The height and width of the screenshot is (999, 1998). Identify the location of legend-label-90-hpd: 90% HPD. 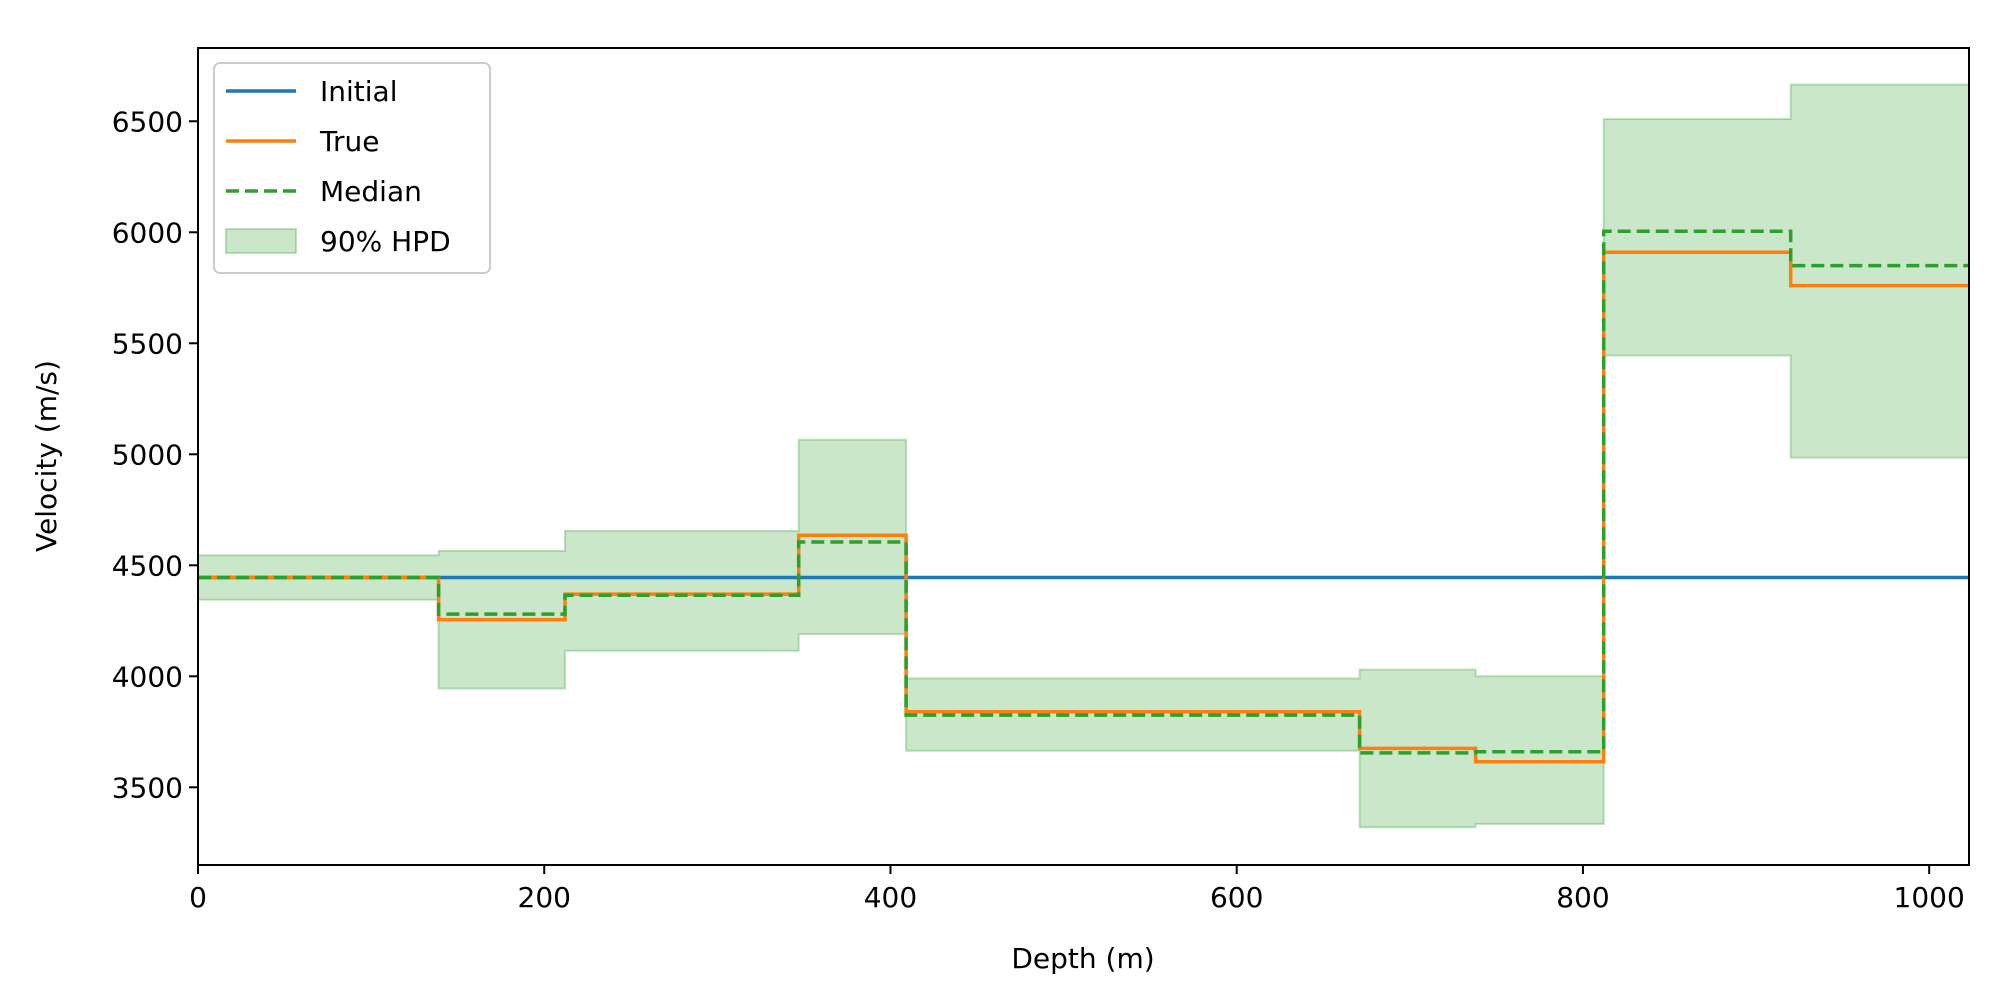
(385, 241).